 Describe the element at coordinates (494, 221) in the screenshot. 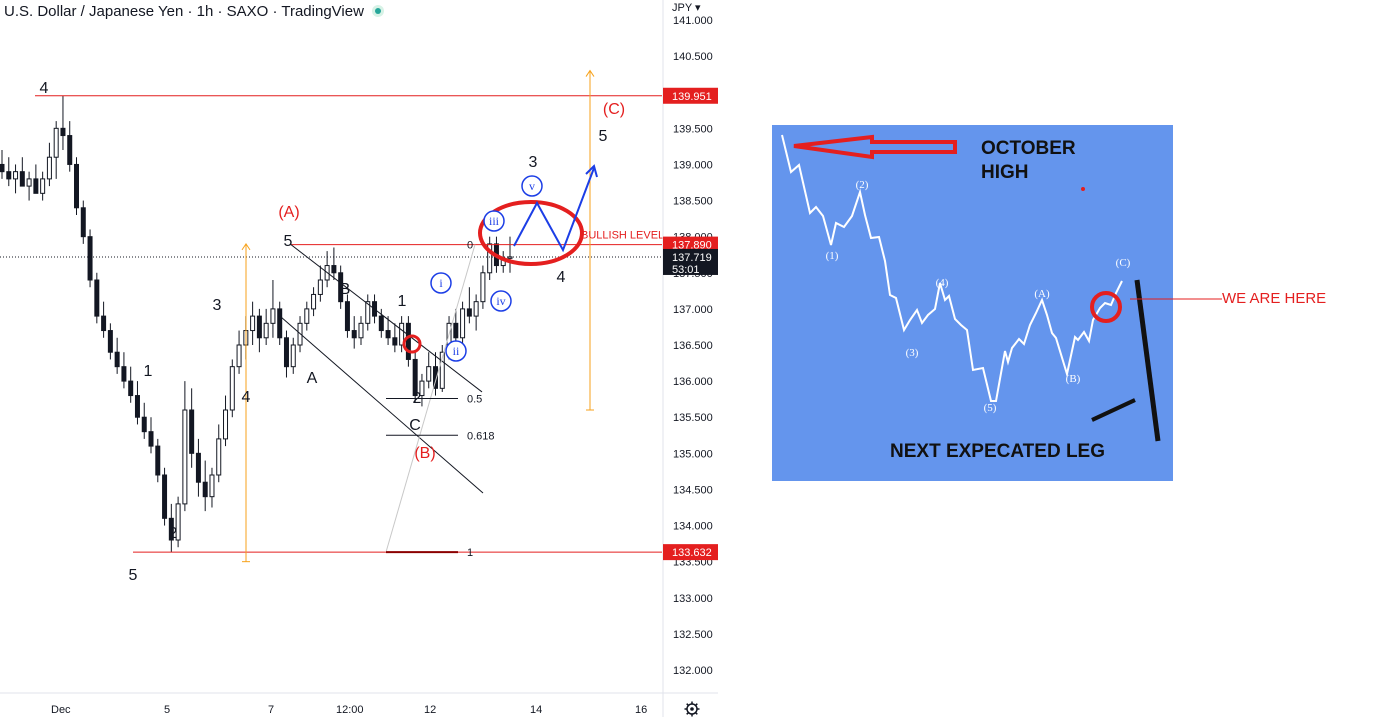

I see `svg-text: iii` at that location.